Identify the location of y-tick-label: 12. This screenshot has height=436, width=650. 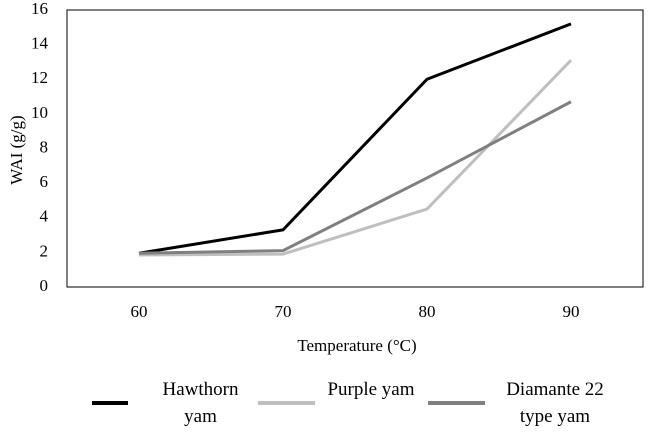
(39, 77).